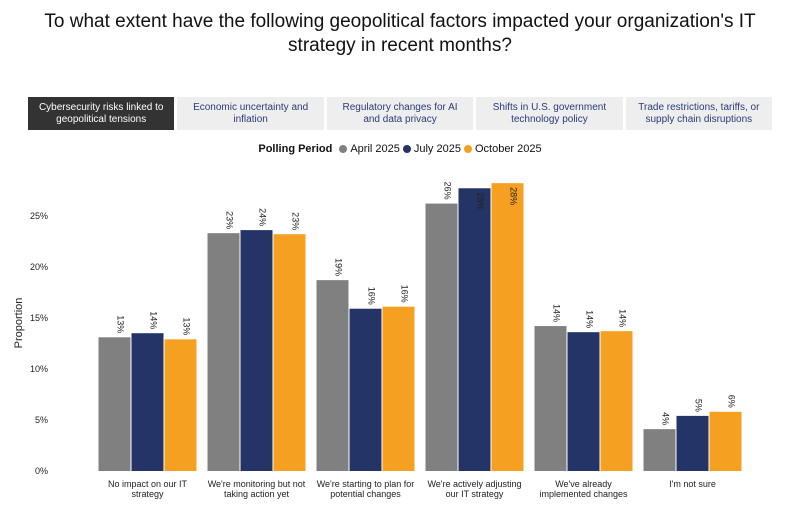 This screenshot has height=517, width=800. Describe the element at coordinates (692, 484) in the screenshot. I see `x-tick-label: I'm not sure` at that location.